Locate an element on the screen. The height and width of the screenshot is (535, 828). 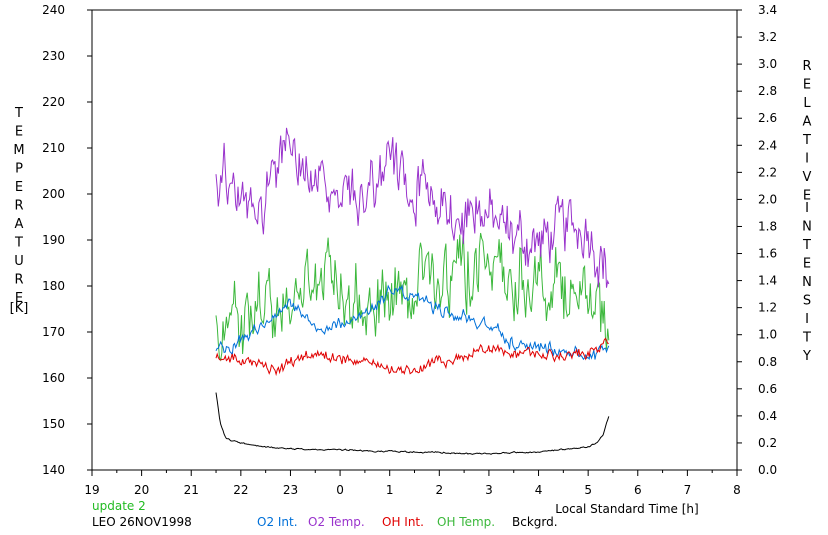
x-tick-label: 21 is located at coordinates (191, 490).